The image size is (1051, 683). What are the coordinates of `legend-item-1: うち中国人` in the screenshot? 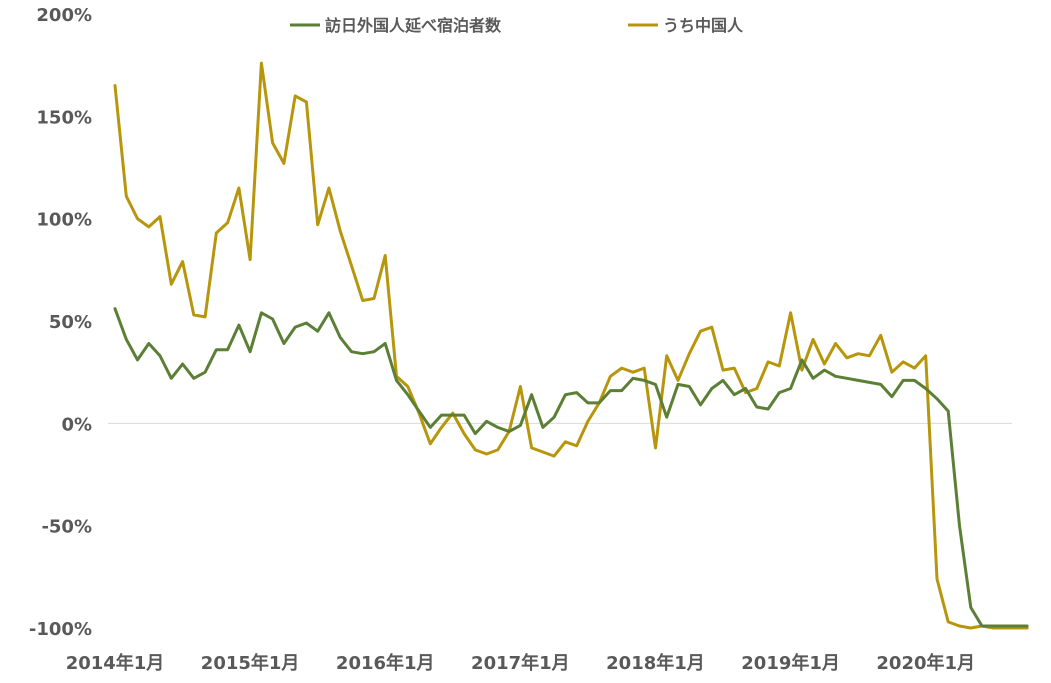 It's located at (686, 25).